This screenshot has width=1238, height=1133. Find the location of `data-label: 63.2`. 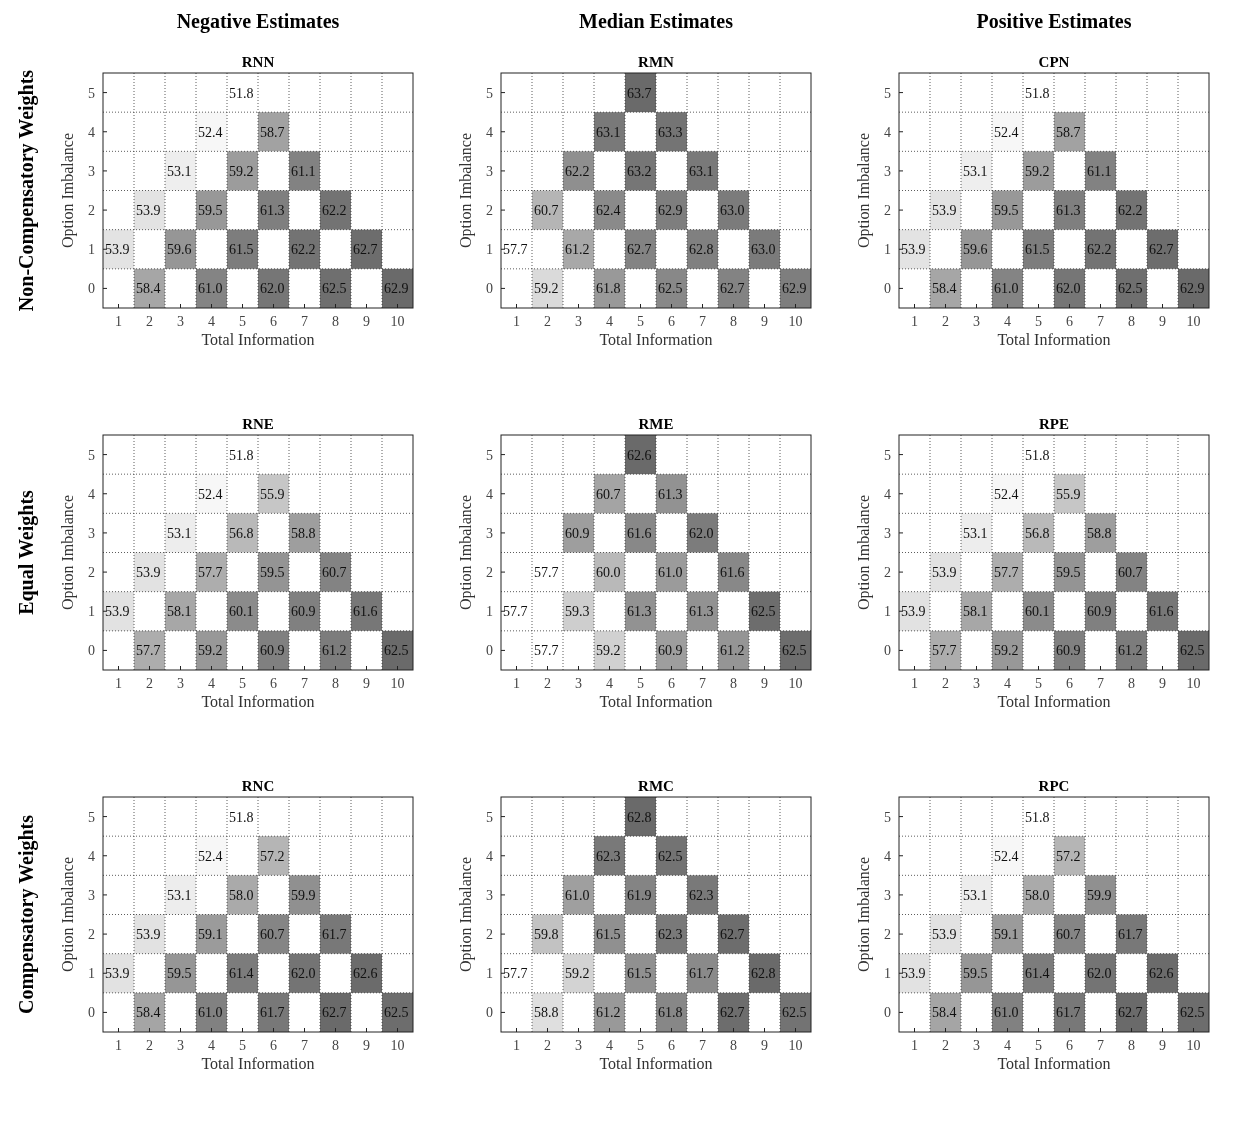

data-label: 63.2 is located at coordinates (639, 171).